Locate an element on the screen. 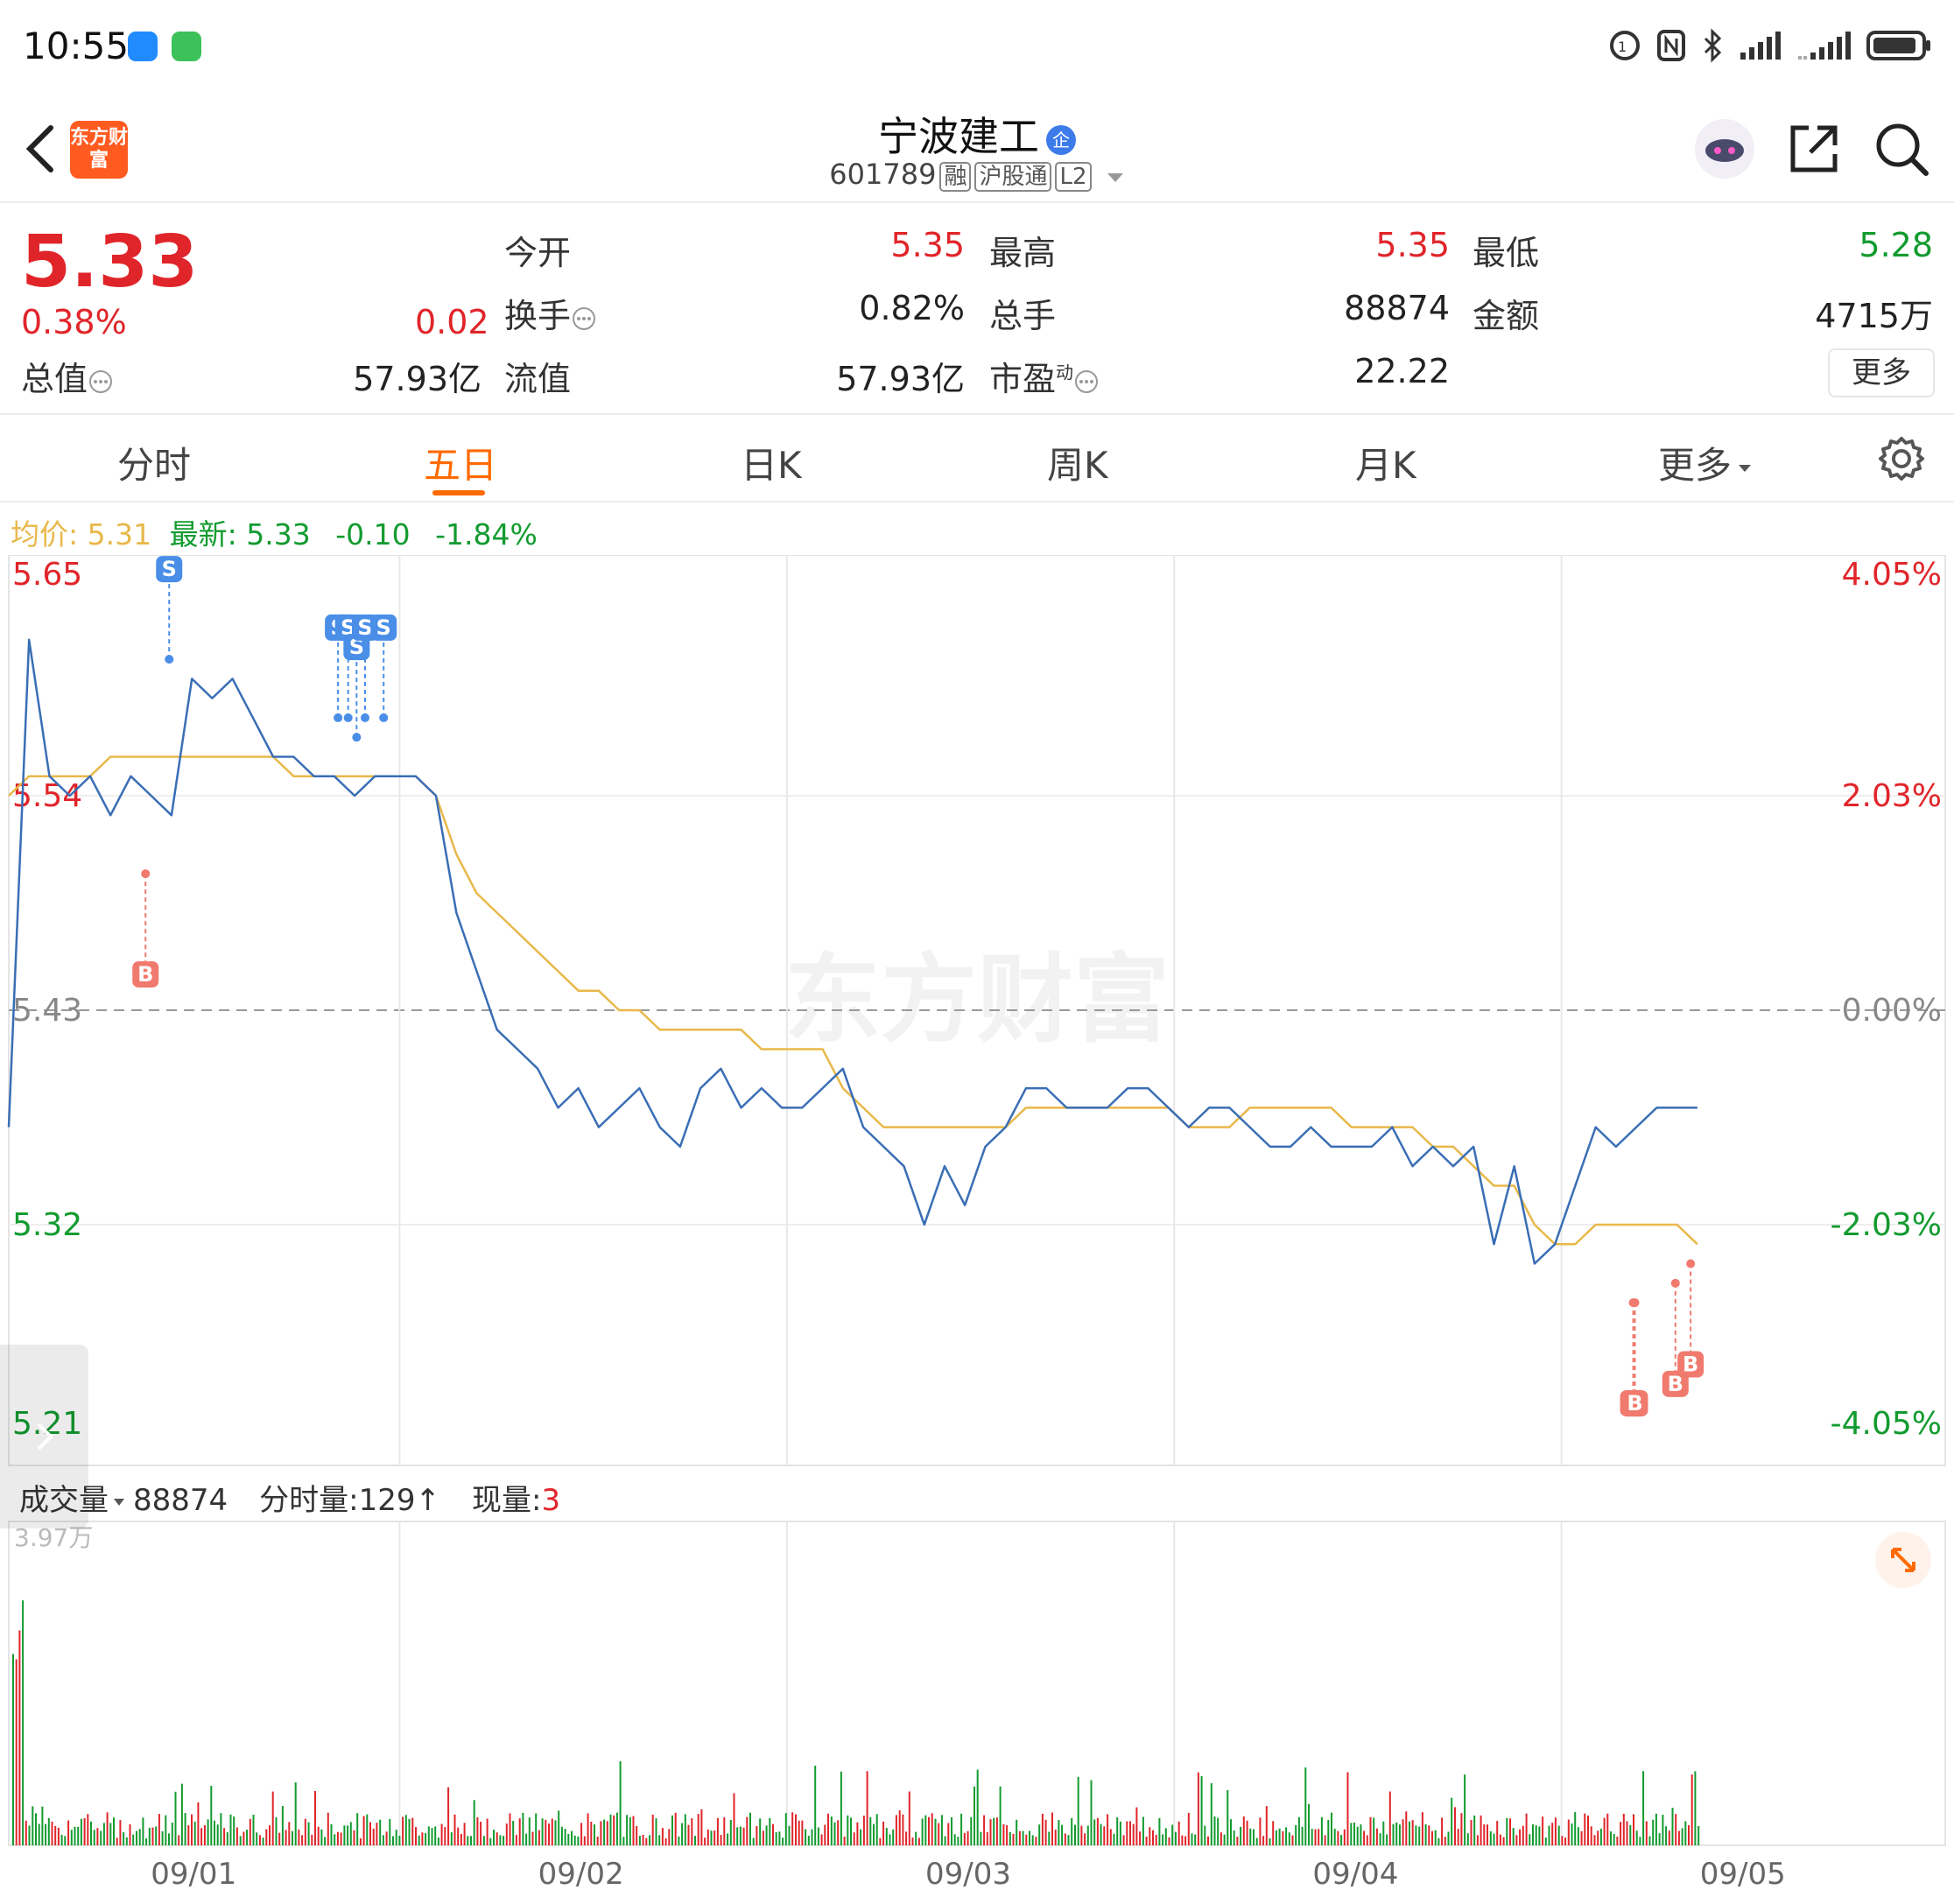 This screenshot has width=1954, height=1904. volume-selector: 成交量 is located at coordinates (76, 1500).